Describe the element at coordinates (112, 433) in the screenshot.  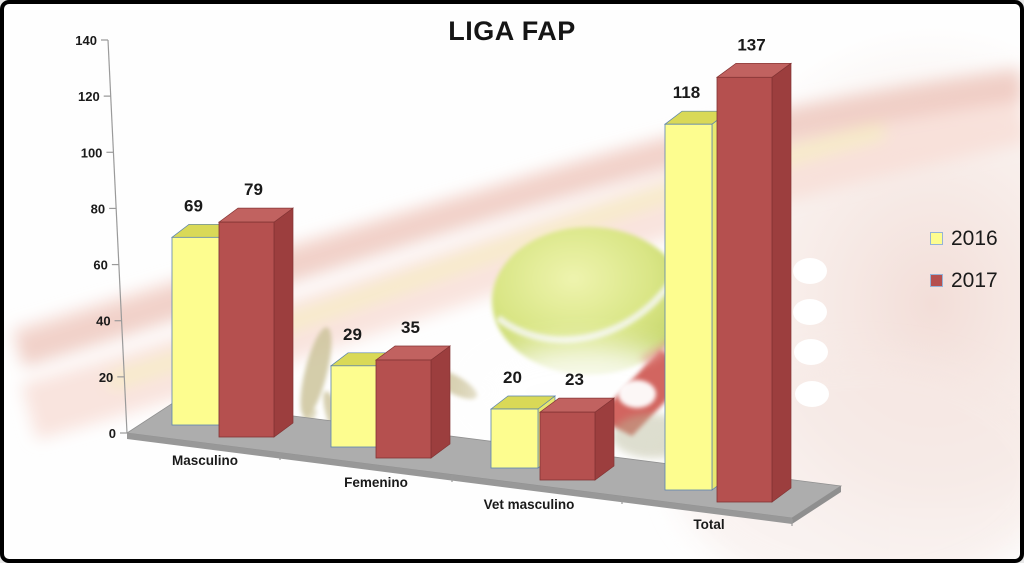
I see `y-tick-label: 0` at that location.